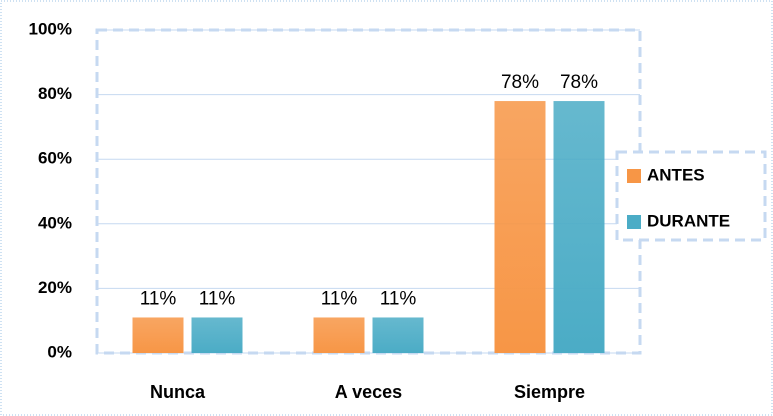 This screenshot has width=773, height=416. I want to click on y-tick-label: 0%, so click(59, 351).